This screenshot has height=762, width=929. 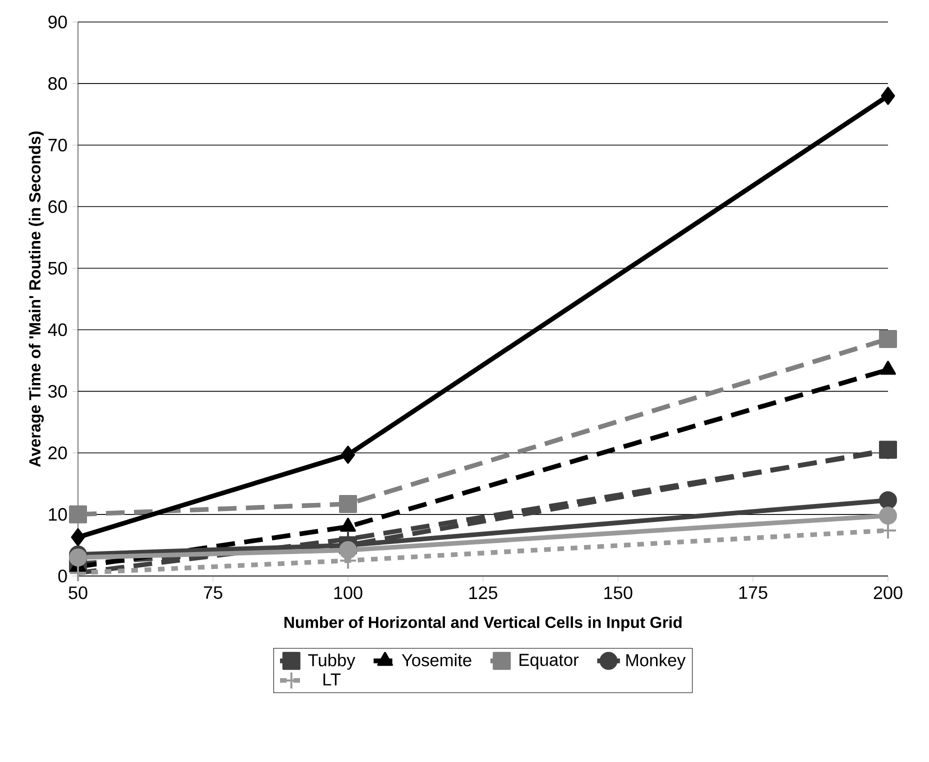 What do you see at coordinates (483, 593) in the screenshot?
I see `x-tick-label: 125` at bounding box center [483, 593].